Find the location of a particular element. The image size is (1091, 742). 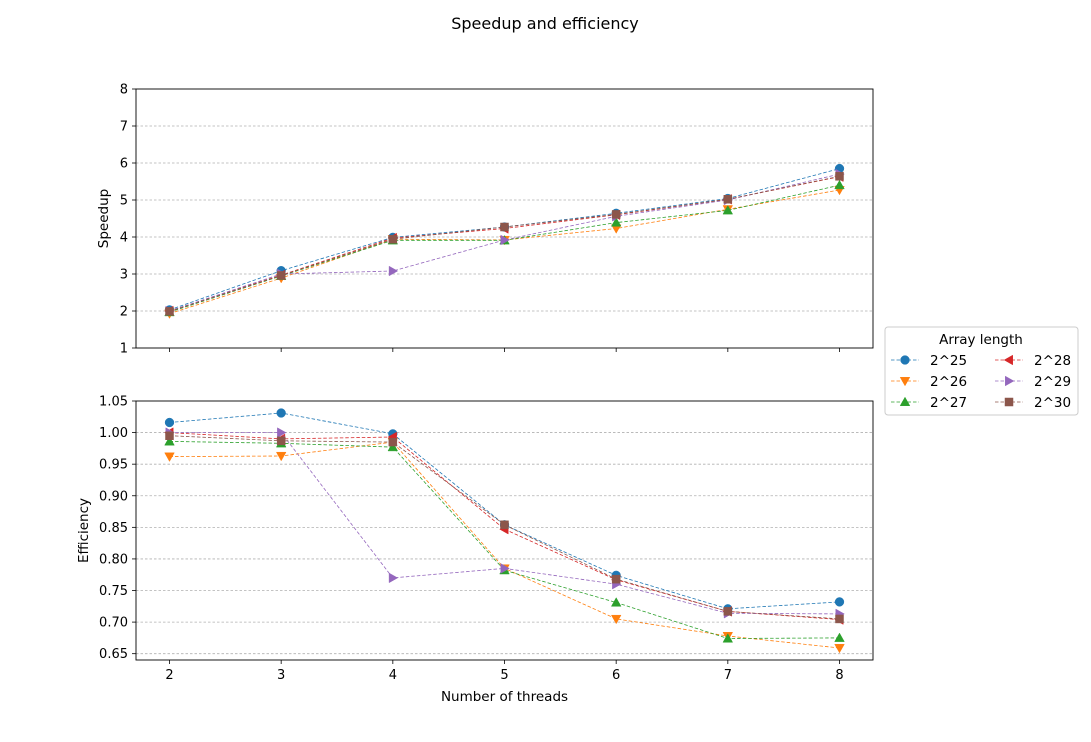

x-tick-label: 2 is located at coordinates (169, 675).